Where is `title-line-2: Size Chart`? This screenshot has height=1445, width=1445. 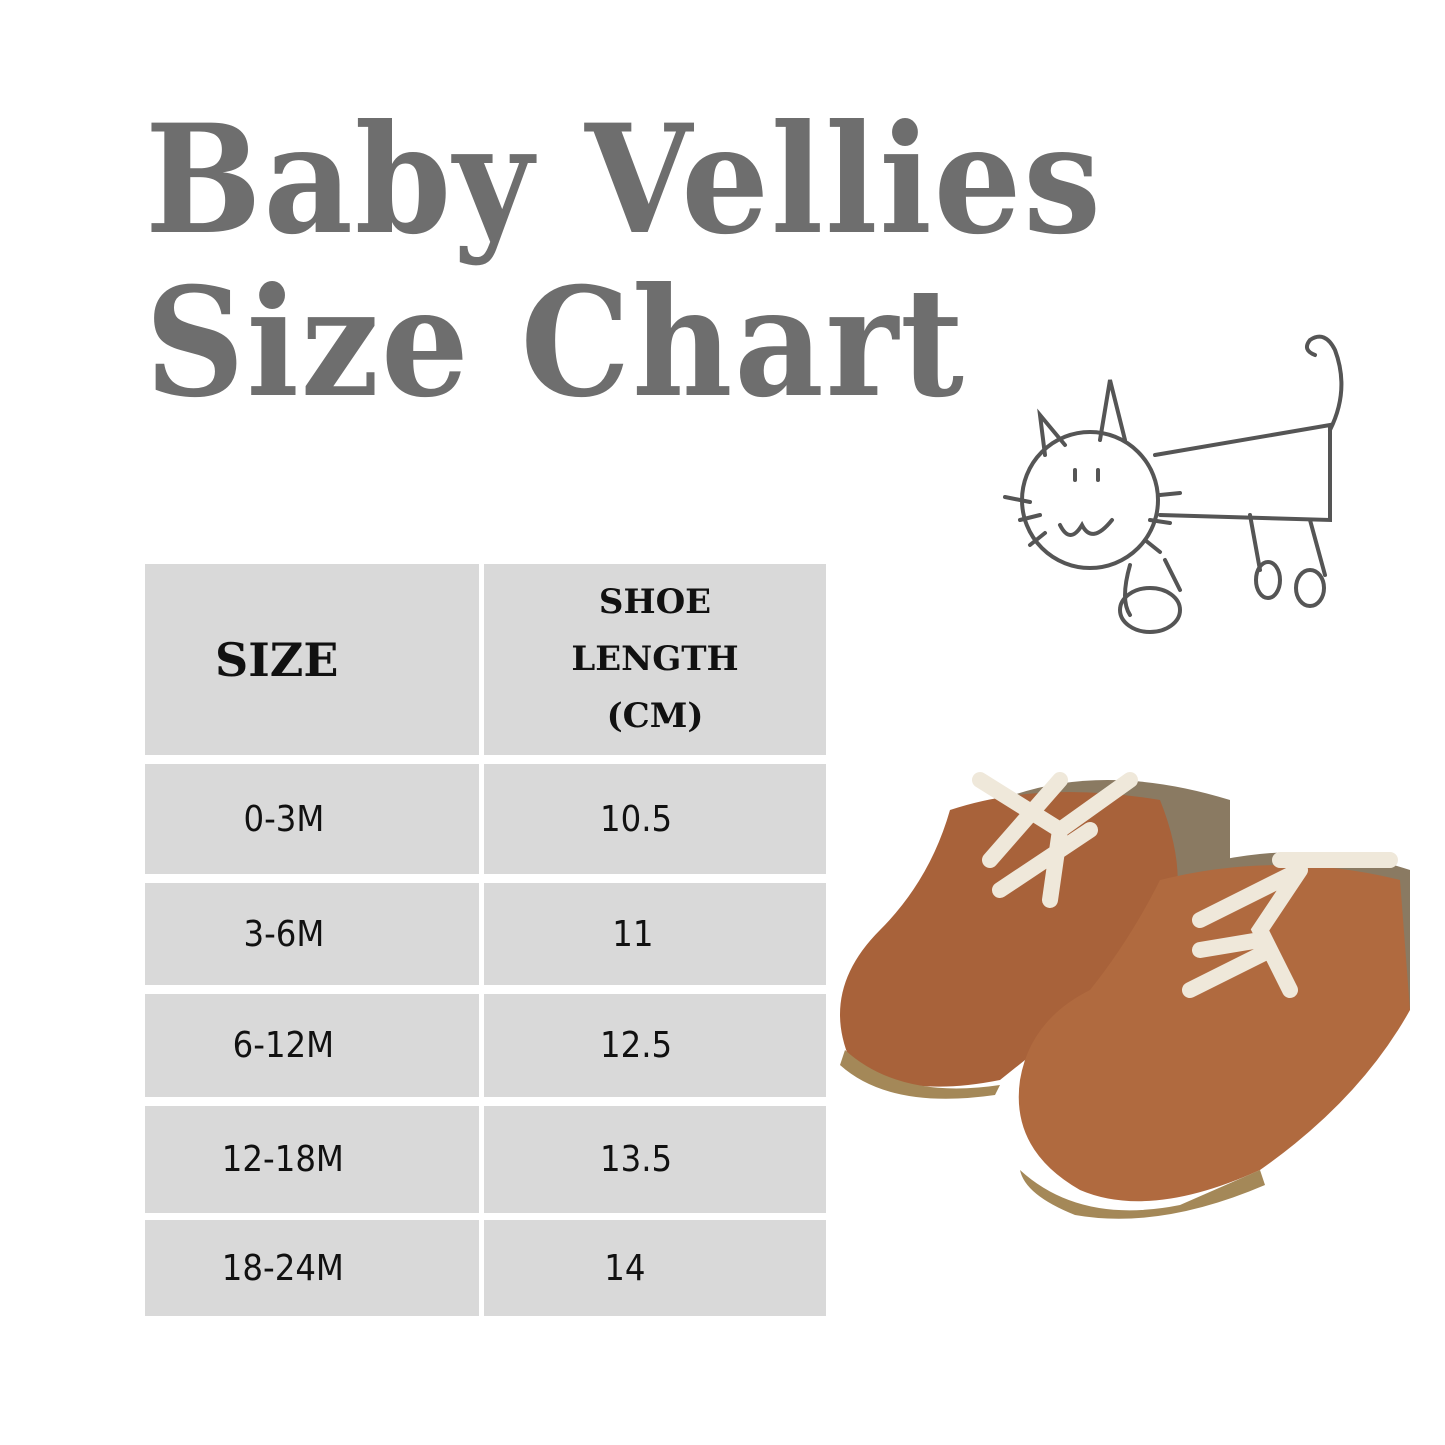
title-line-2: Size Chart is located at coordinates (555, 343).